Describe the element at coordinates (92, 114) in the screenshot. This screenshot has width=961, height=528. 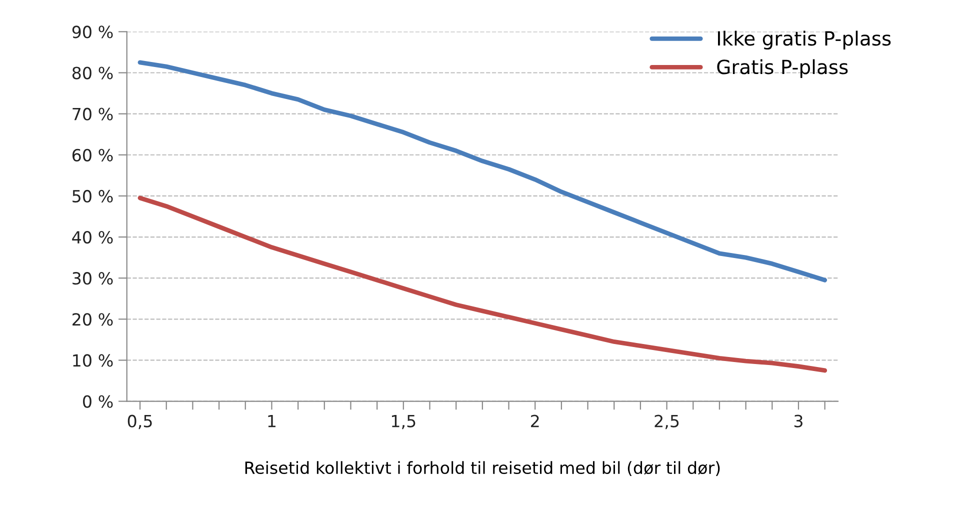
I see `y-tick-label: 70 %` at that location.